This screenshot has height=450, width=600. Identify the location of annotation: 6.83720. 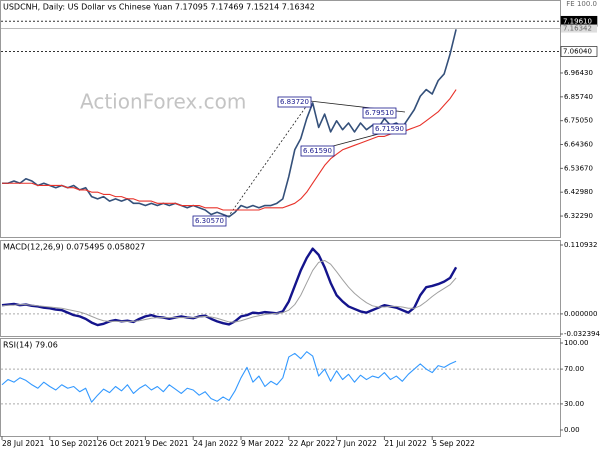
(294, 102).